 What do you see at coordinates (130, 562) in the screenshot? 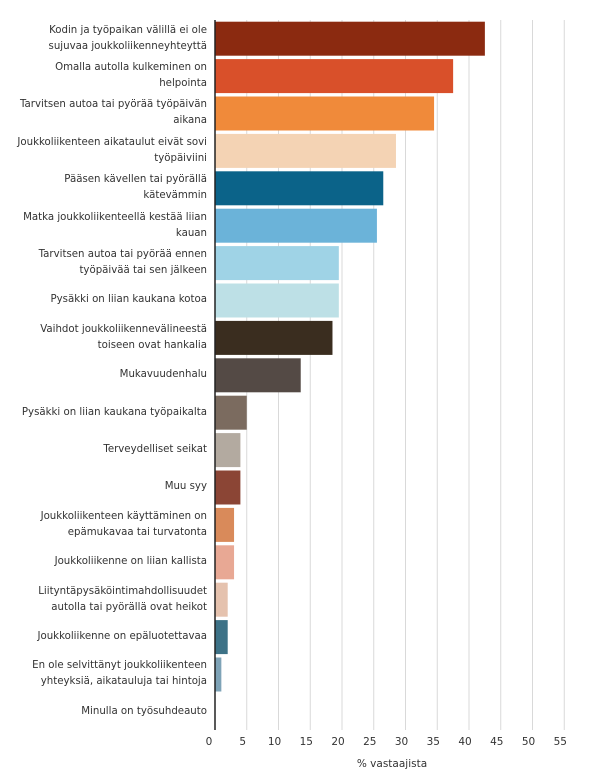
I see `category-label: Joukkoliikenne on liian kallista` at bounding box center [130, 562].